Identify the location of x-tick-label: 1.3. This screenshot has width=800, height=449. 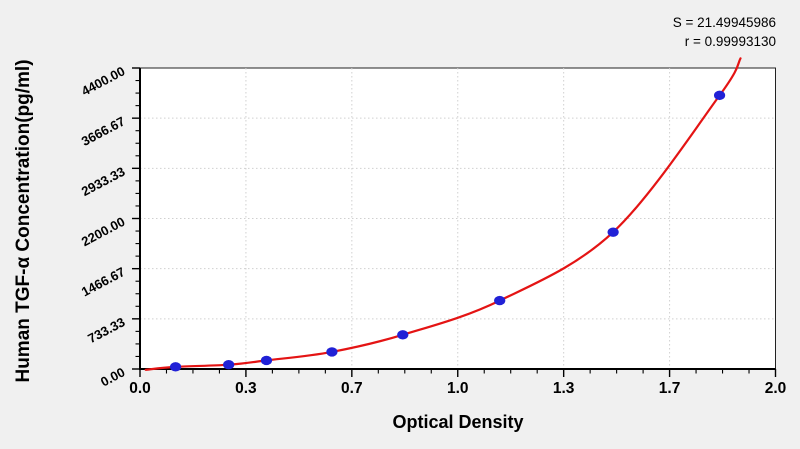
(564, 388).